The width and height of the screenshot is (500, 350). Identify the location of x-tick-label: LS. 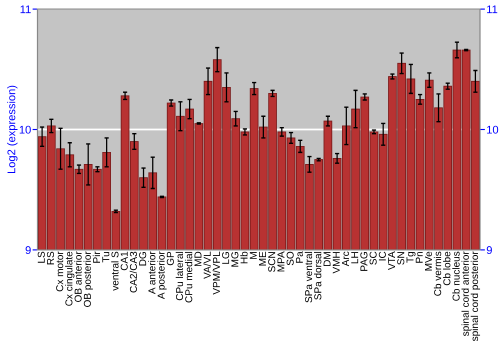
(41, 257).